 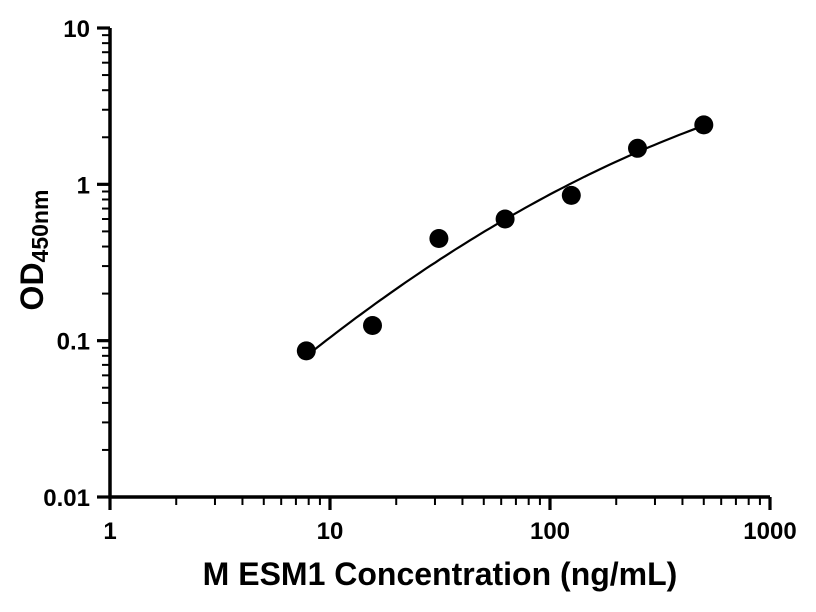 What do you see at coordinates (32, 286) in the screenshot?
I see `y-axis-title-main: OD` at bounding box center [32, 286].